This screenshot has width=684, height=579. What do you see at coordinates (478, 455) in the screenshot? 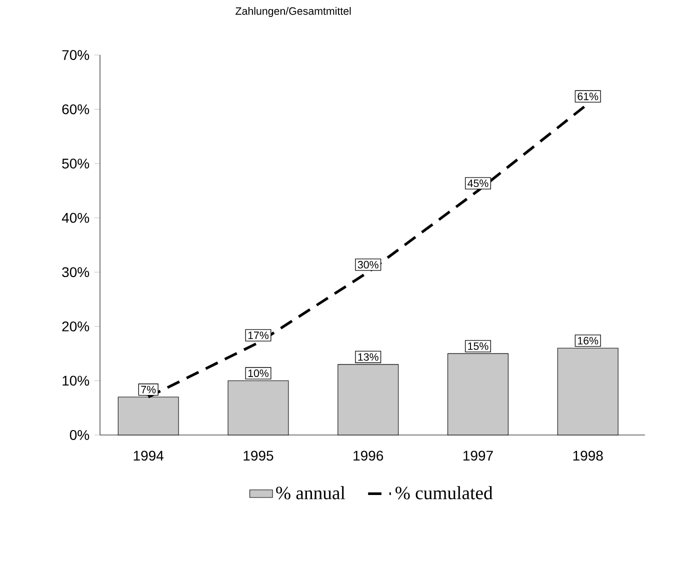
I see `x-tick-label: 1997` at bounding box center [478, 455].